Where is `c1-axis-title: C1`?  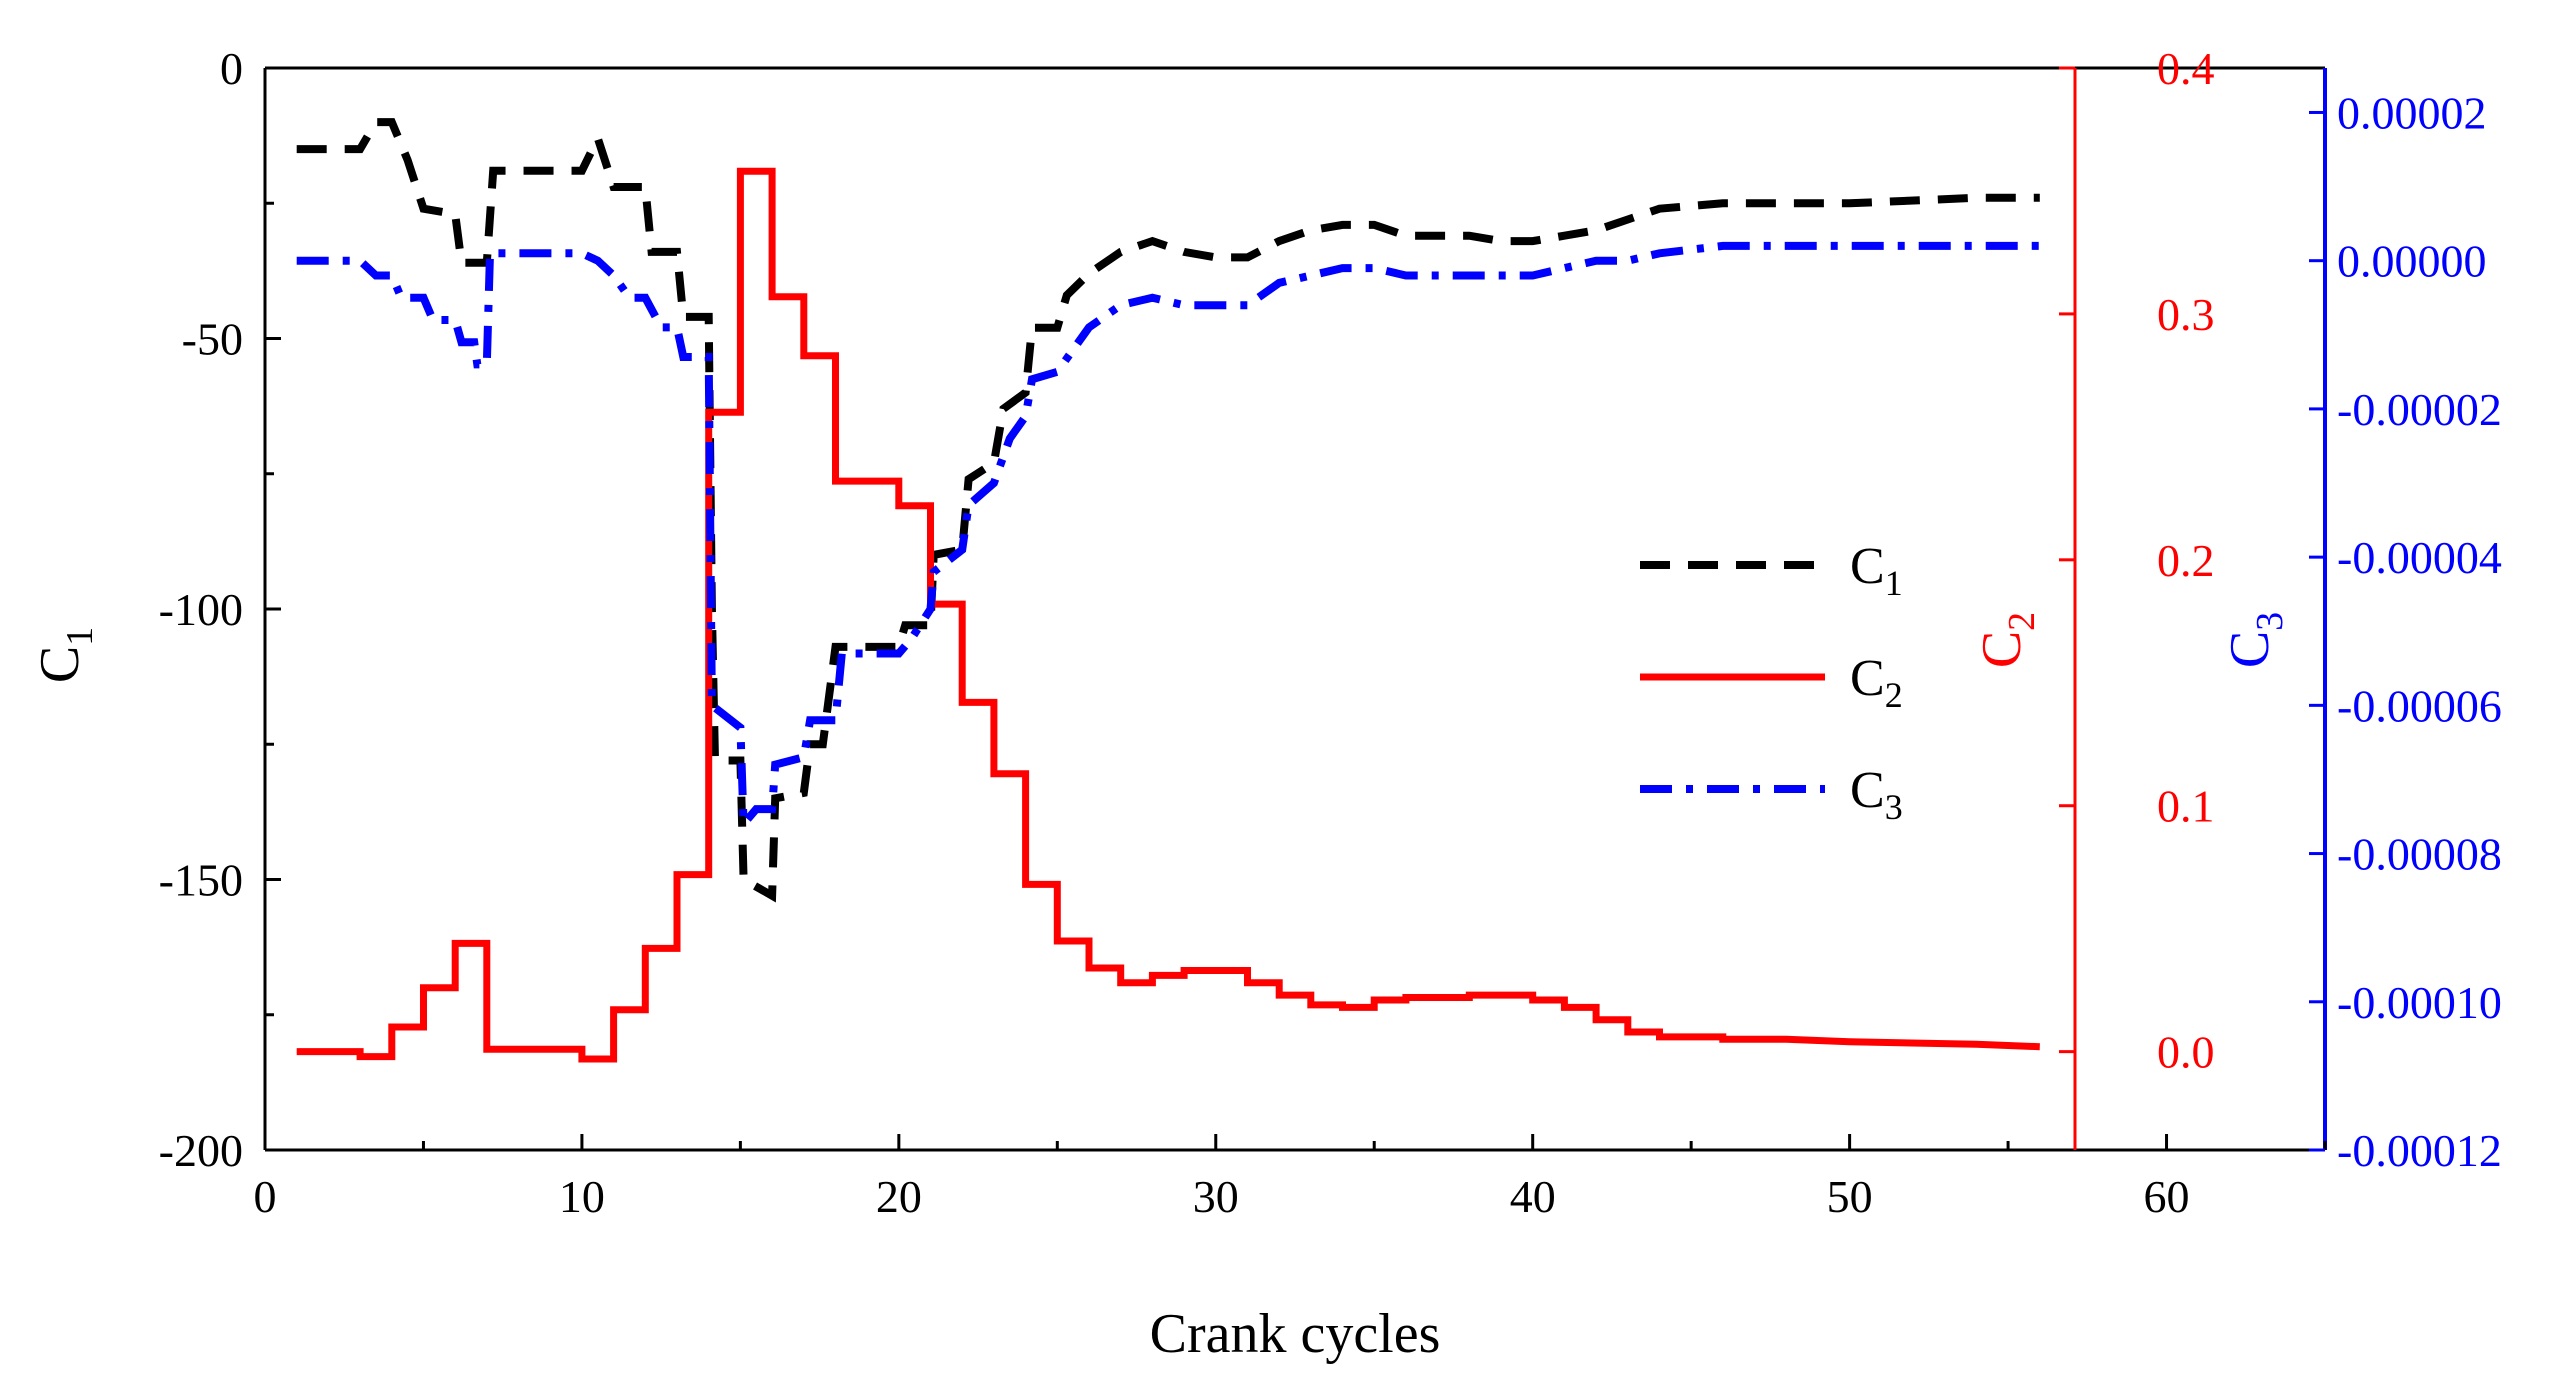 c1-axis-title: C1 is located at coordinates (65, 655).